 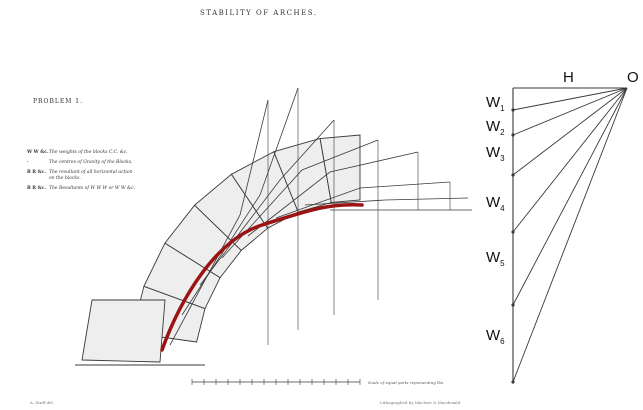 What do you see at coordinates (495, 203) in the screenshot?
I see `weight-label: W4` at bounding box center [495, 203].